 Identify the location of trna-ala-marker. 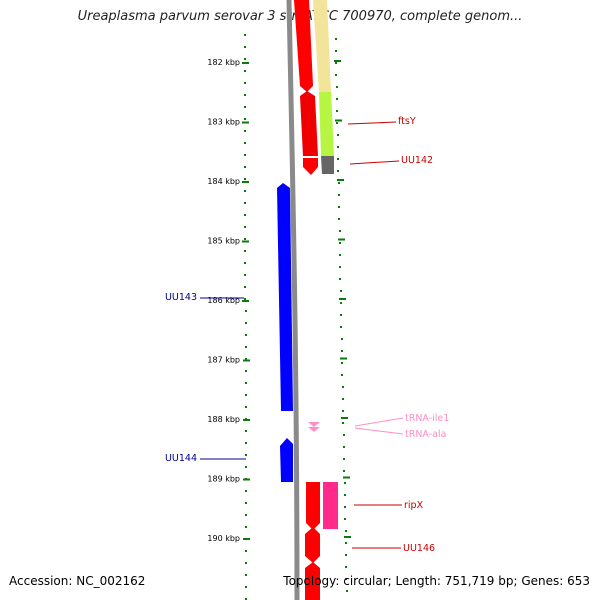
(314, 429).